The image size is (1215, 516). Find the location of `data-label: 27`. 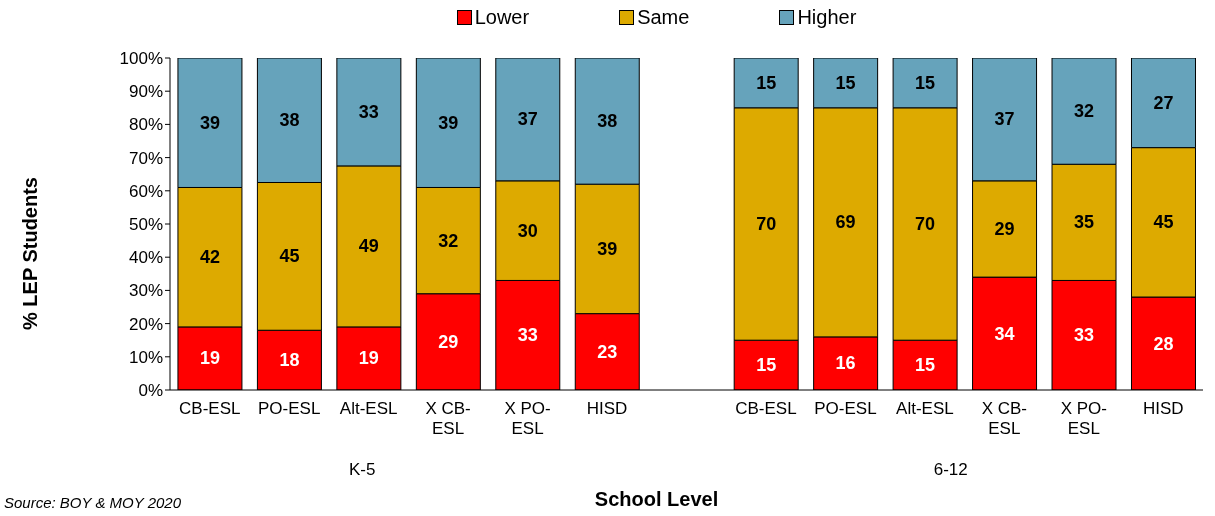

data-label: 27 is located at coordinates (1163, 102).